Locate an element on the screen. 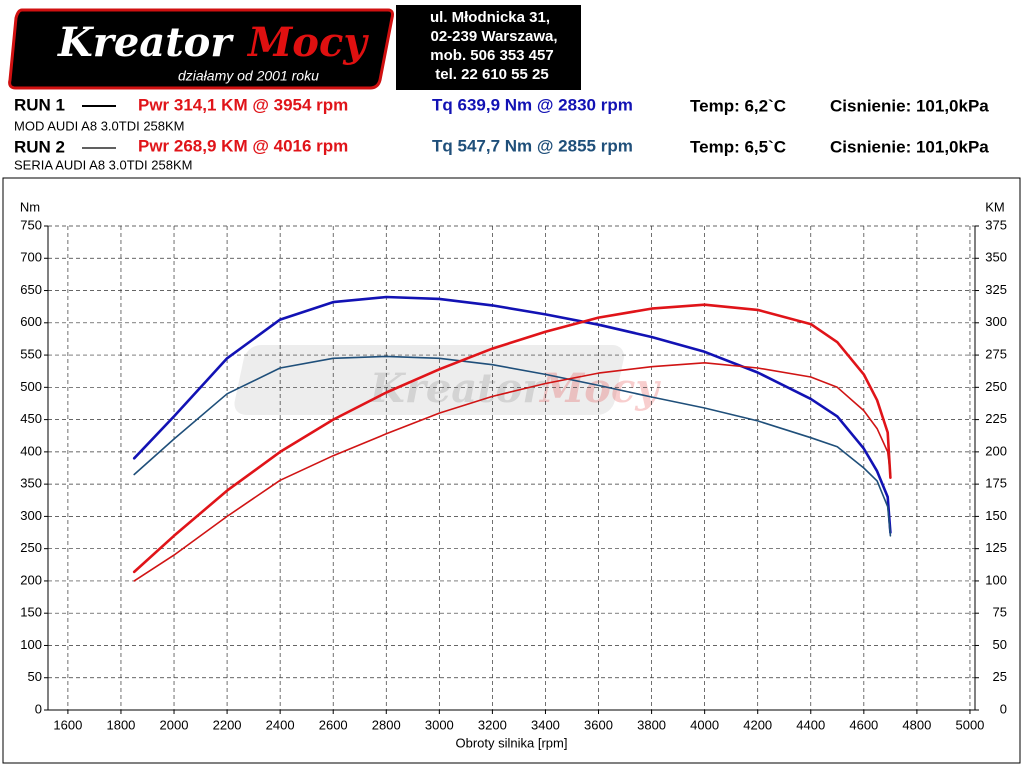 The width and height of the screenshot is (1024, 773). x-axis-label: Obroty silnika [rpm] is located at coordinates (512, 742).